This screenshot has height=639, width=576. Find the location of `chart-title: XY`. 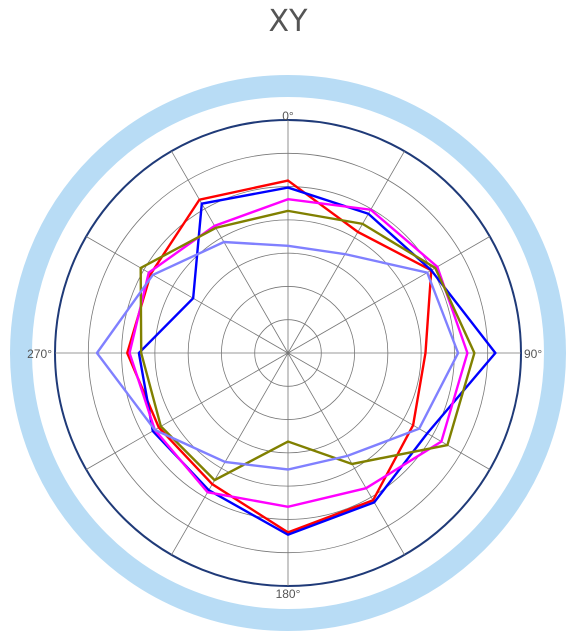

chart-title: XY is located at coordinates (288, 21).